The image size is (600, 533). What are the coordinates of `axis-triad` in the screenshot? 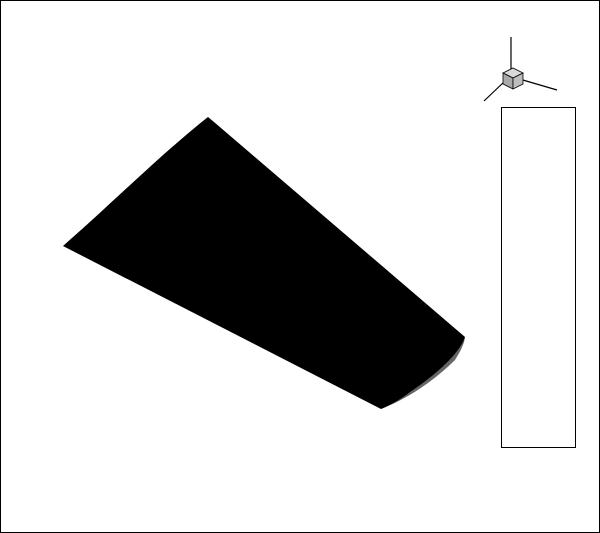 It's located at (520, 69).